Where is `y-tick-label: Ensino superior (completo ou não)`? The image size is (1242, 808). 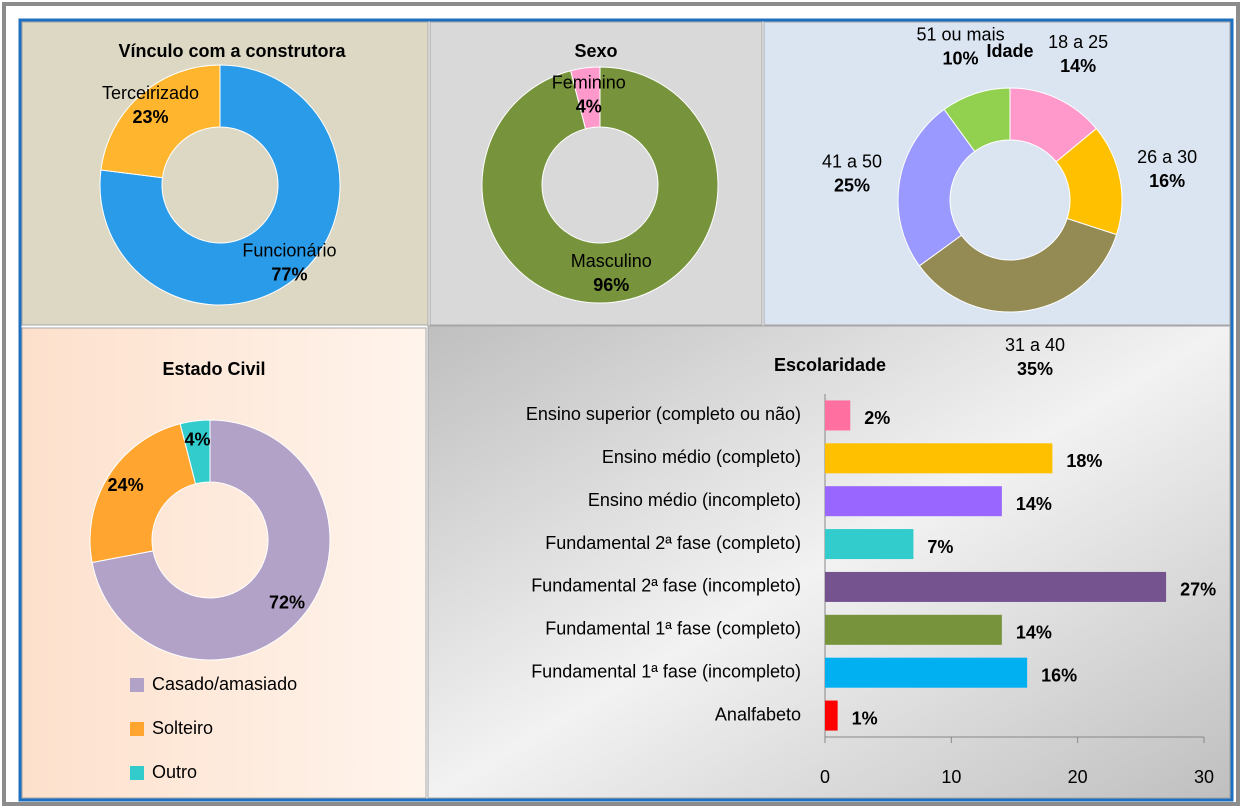 y-tick-label: Ensino superior (completo ou não) is located at coordinates (663, 414).